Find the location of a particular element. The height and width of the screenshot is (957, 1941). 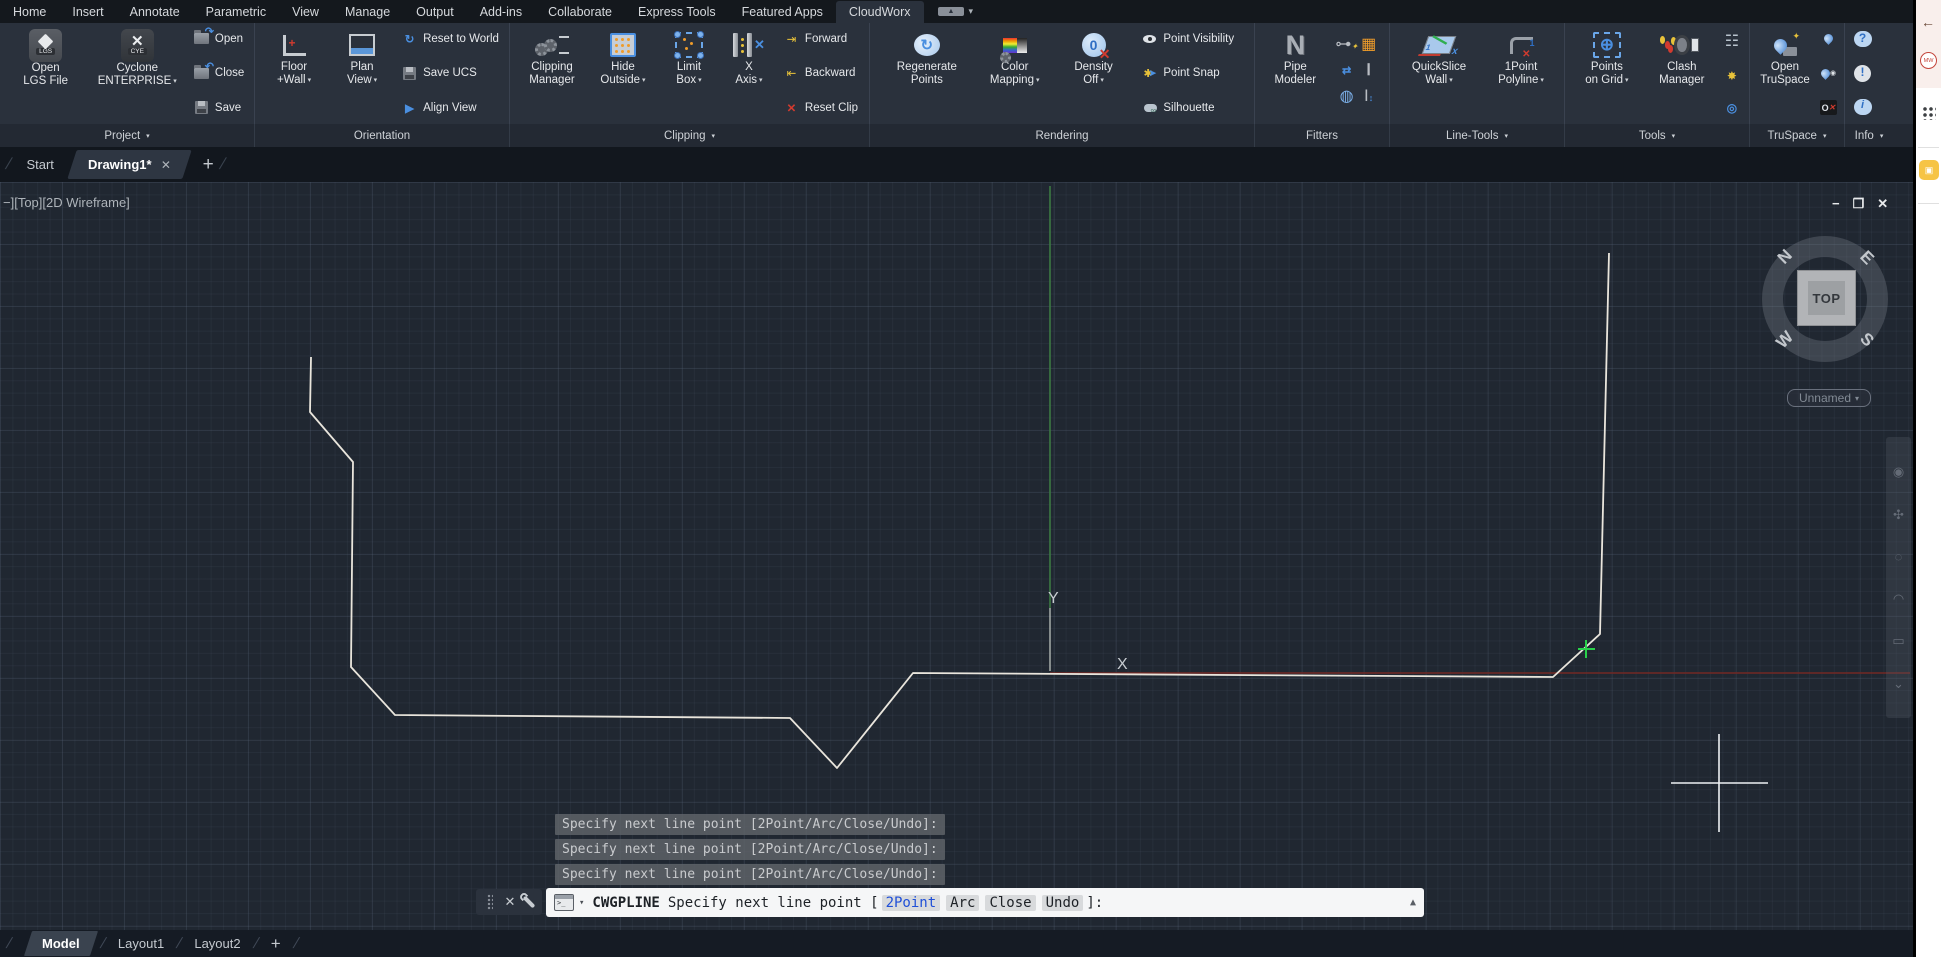

menu-featured-apps: Featured Apps is located at coordinates (782, 11).